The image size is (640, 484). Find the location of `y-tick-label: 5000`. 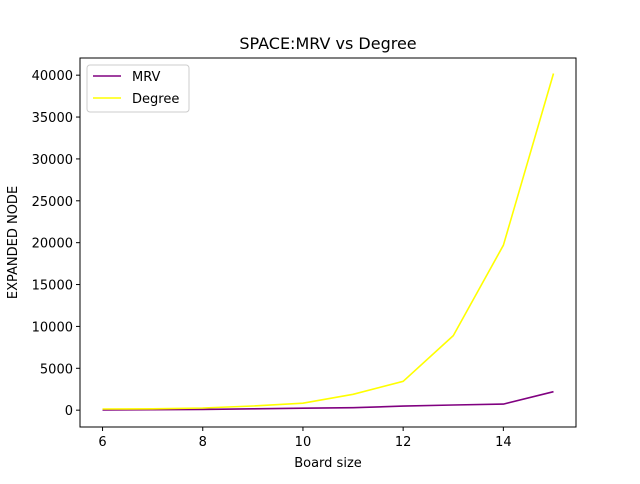

y-tick-label: 5000 is located at coordinates (56, 369).